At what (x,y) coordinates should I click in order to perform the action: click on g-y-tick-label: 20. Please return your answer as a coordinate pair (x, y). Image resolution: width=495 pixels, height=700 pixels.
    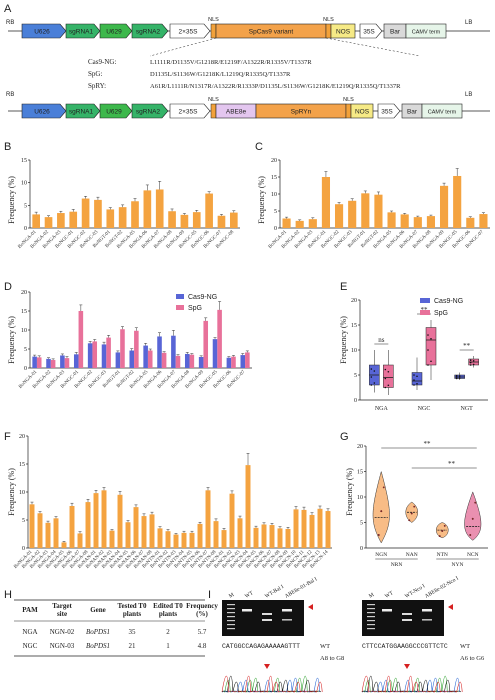
    Looking at the image, I should click on (360, 447).